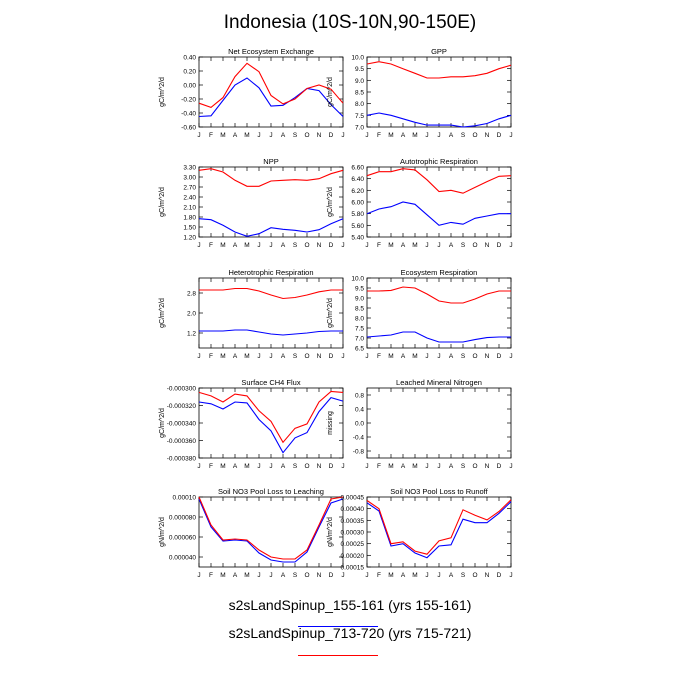  What do you see at coordinates (357, 226) in the screenshot?
I see `y-tick-label: 5.60` at bounding box center [357, 226].